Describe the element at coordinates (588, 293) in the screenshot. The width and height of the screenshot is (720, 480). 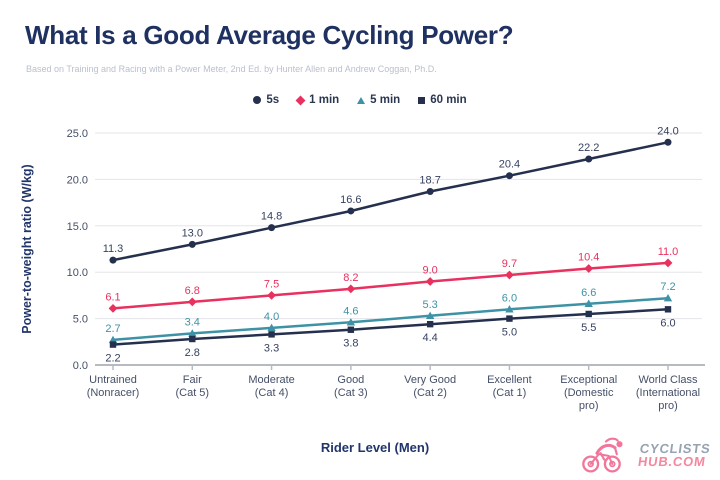
I see `data-label: 6.6` at that location.